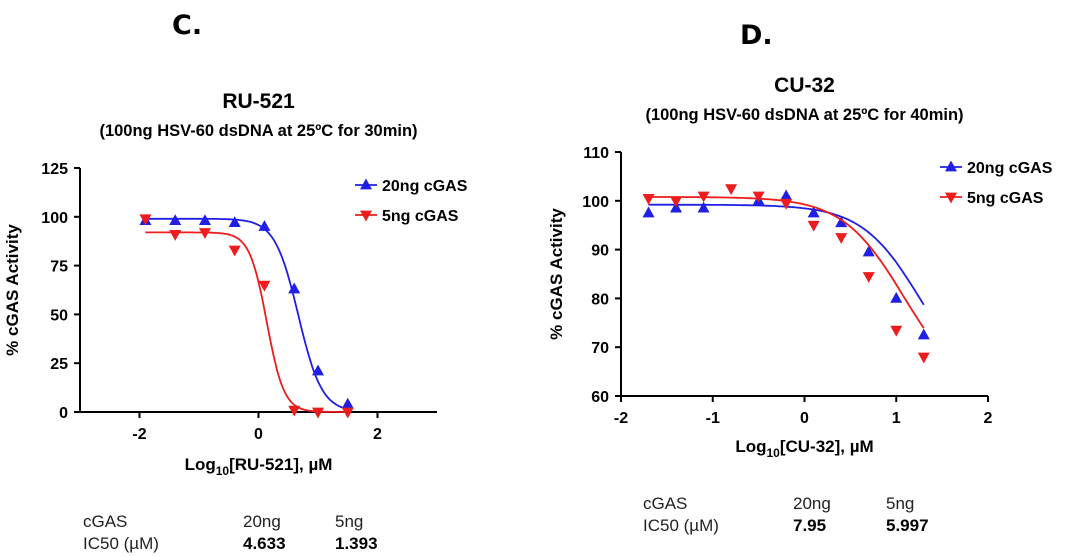 The width and height of the screenshot is (1080, 556). What do you see at coordinates (713, 418) in the screenshot?
I see `x-tick-label: -1` at bounding box center [713, 418].